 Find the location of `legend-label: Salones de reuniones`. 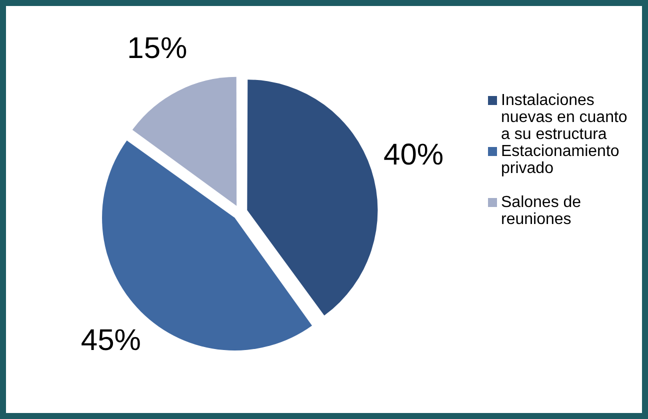

legend-label: Salones de reuniones is located at coordinates (541, 211).